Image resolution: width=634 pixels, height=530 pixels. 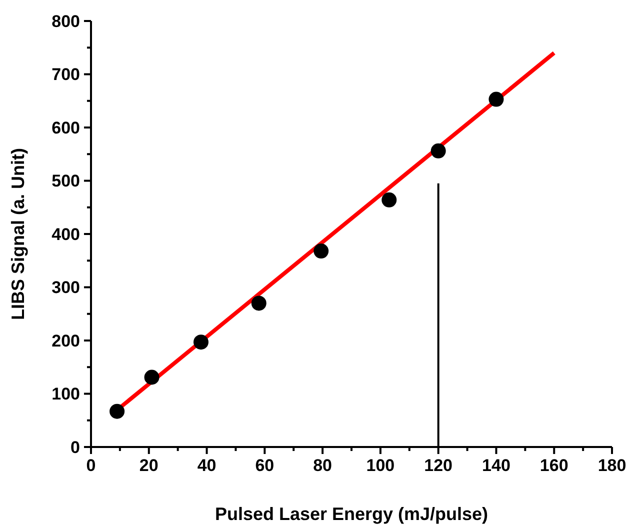 What do you see at coordinates (66, 74) in the screenshot?
I see `y-tick-label: 700` at bounding box center [66, 74].